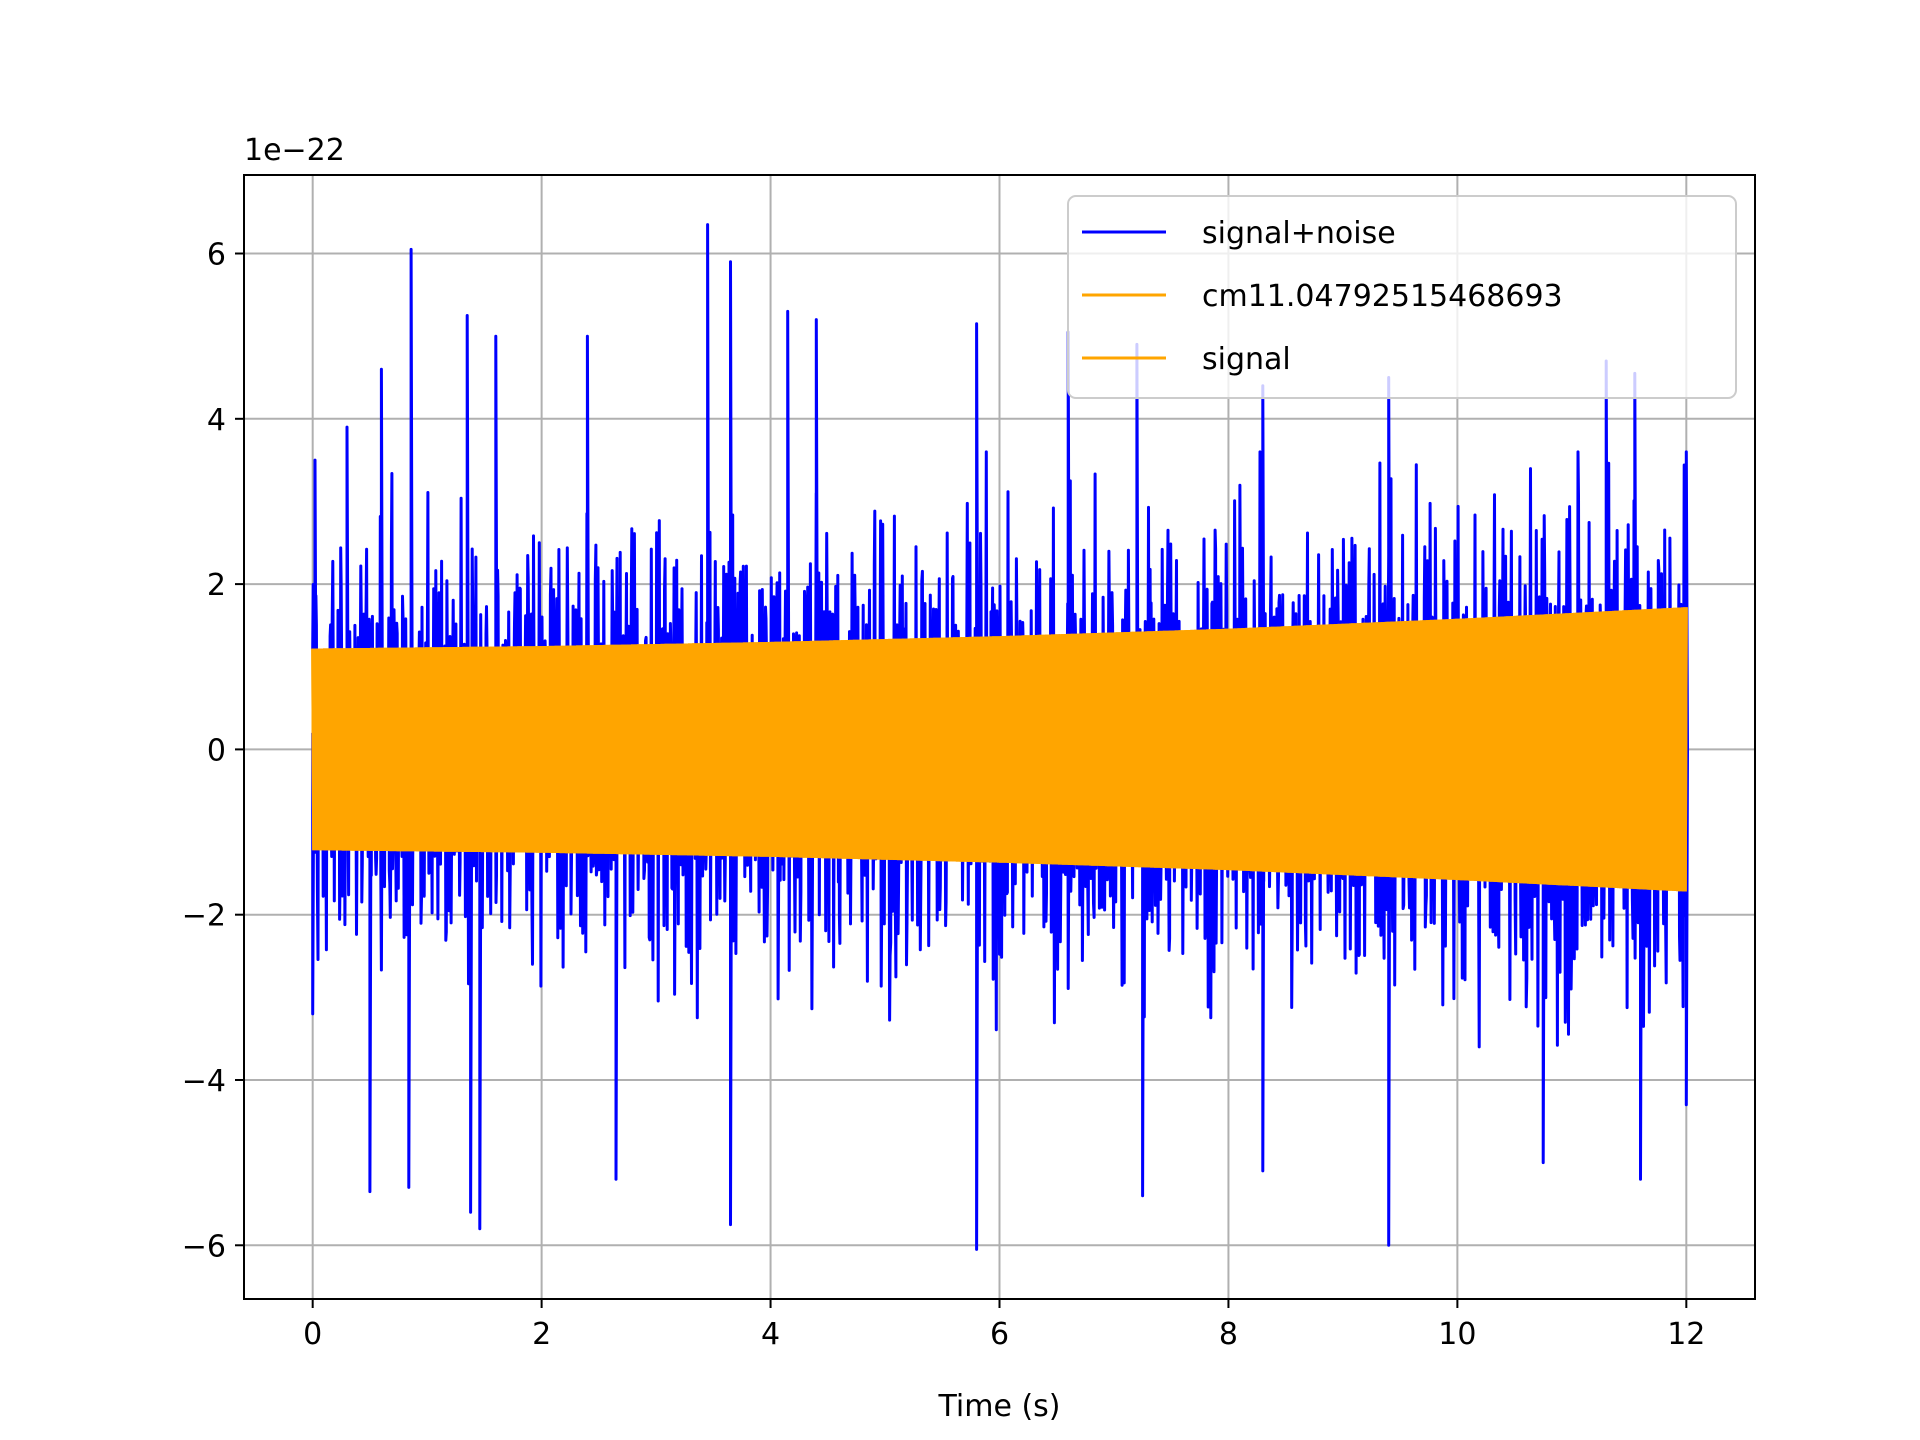 The width and height of the screenshot is (1920, 1440). What do you see at coordinates (1382, 296) in the screenshot?
I see `legend-label: cm11.04792515468693` at bounding box center [1382, 296].